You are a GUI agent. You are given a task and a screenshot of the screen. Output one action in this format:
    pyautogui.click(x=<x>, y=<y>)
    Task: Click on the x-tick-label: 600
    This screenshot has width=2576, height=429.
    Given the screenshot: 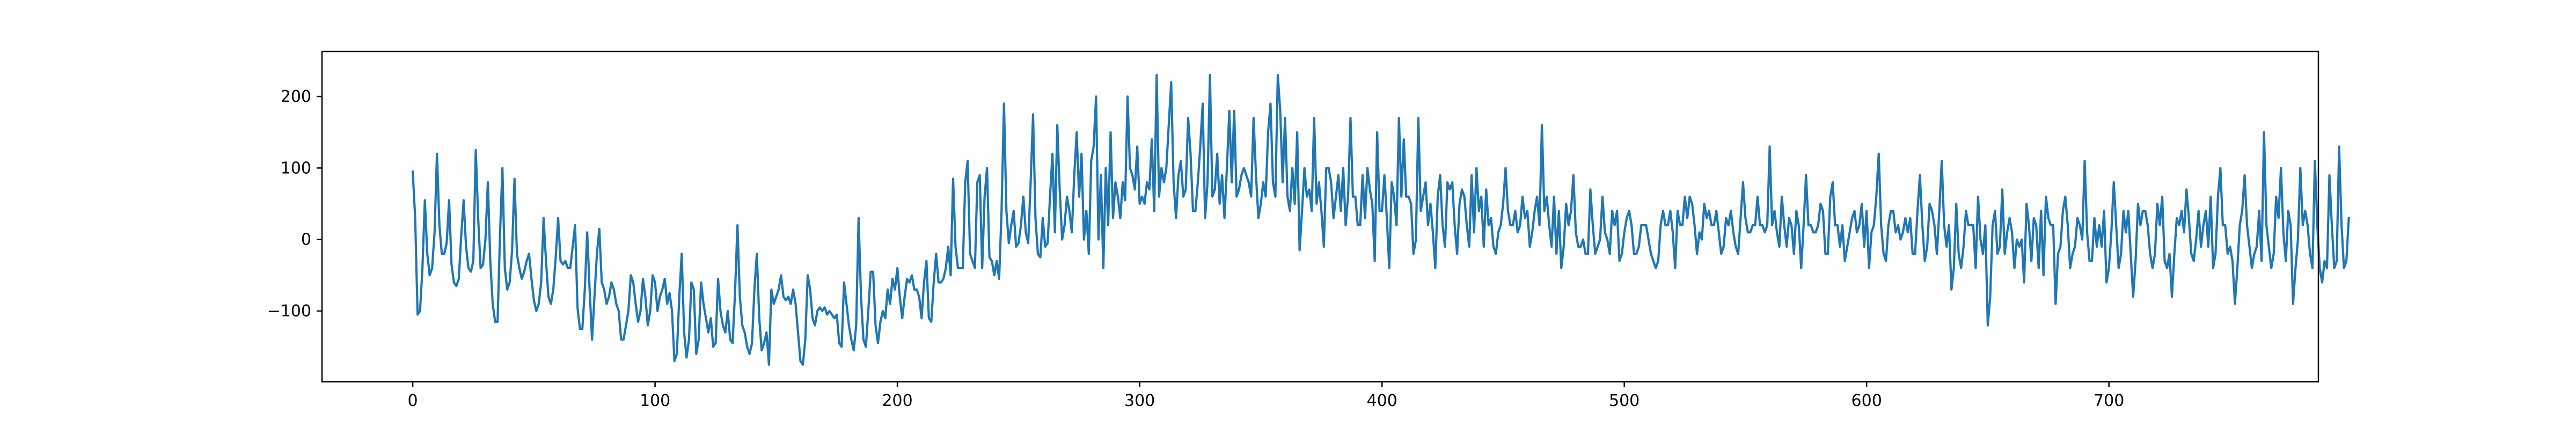 What is the action you would take?
    pyautogui.click(x=1866, y=400)
    